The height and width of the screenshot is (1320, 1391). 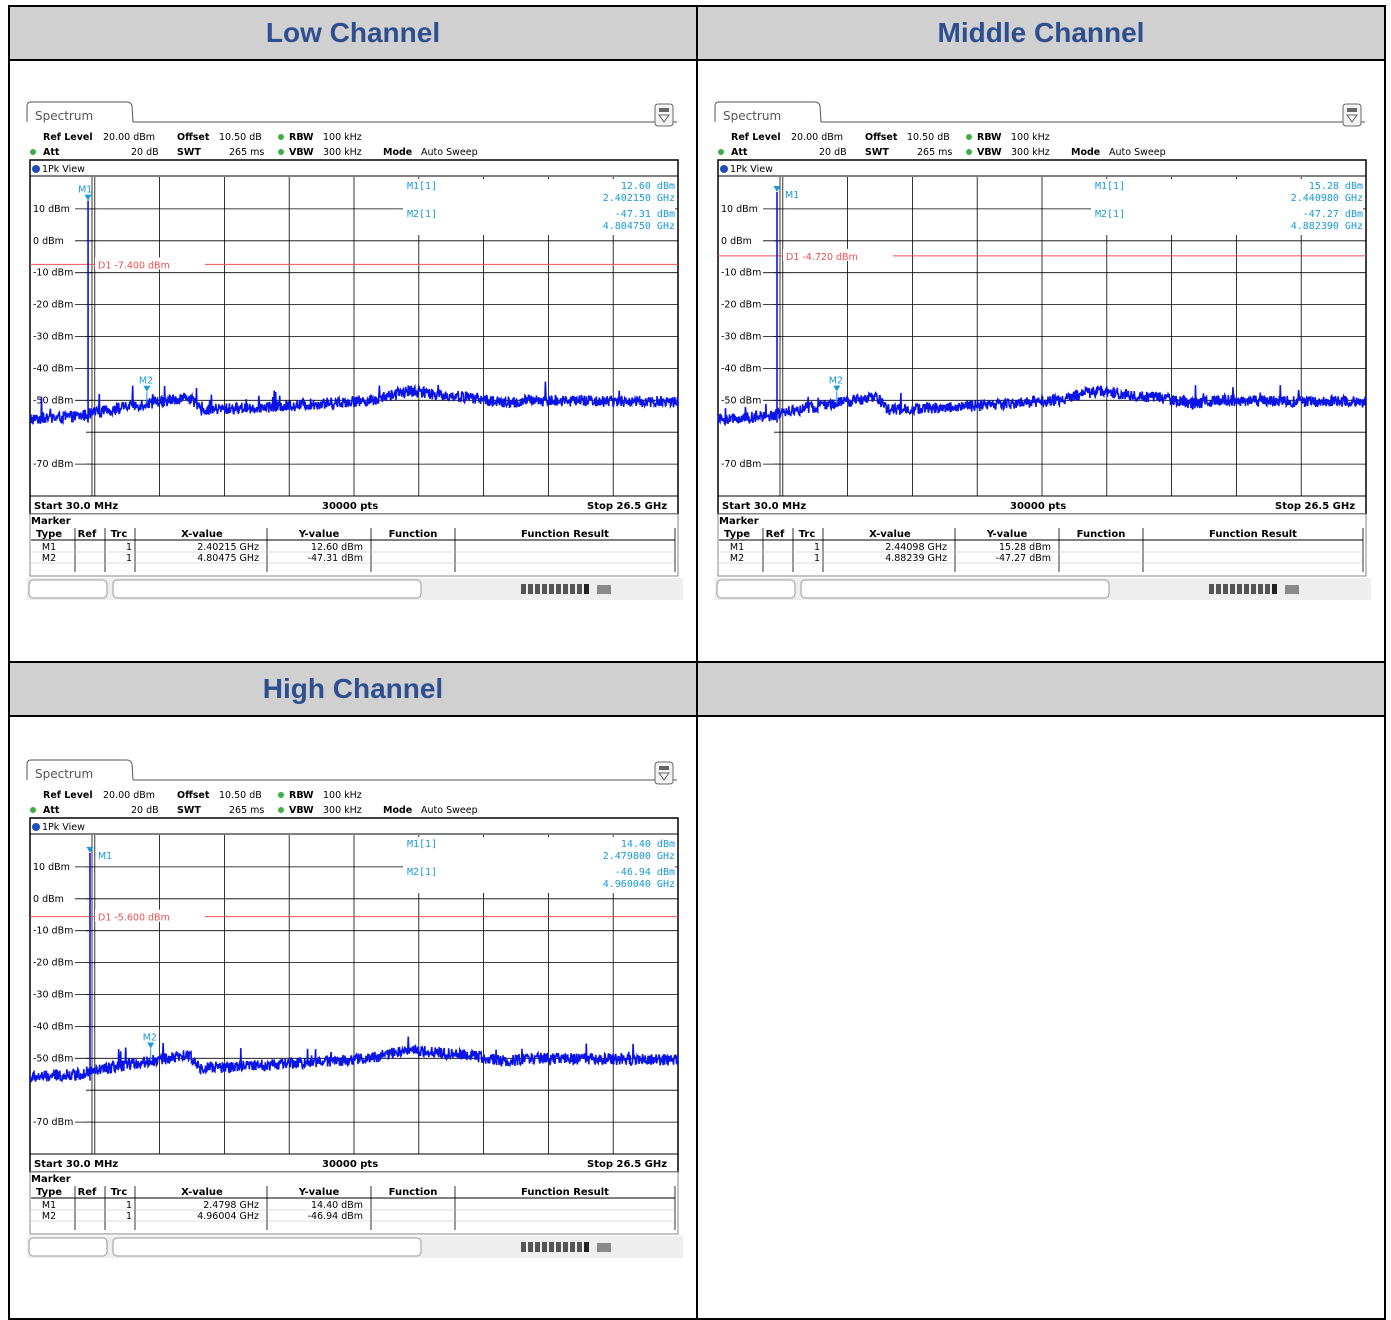 What do you see at coordinates (916, 558) in the screenshot?
I see `marker-row-x: 4.88239 GHz` at bounding box center [916, 558].